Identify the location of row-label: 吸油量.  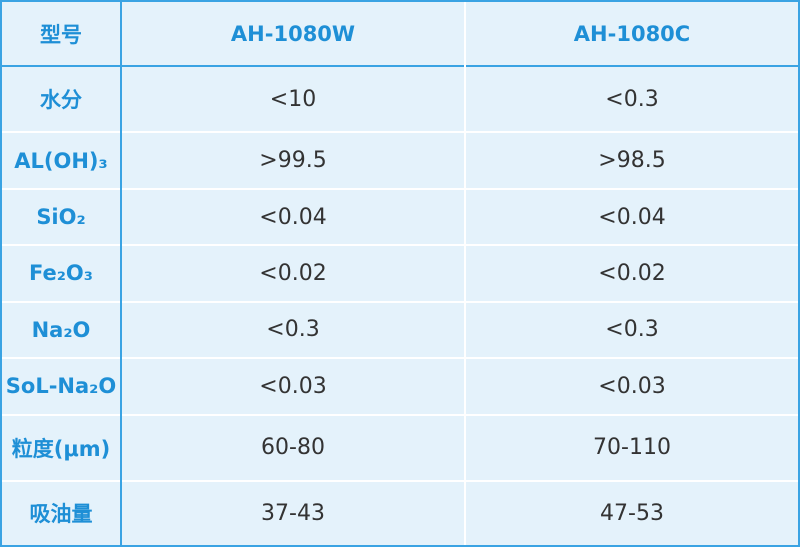
(62, 512).